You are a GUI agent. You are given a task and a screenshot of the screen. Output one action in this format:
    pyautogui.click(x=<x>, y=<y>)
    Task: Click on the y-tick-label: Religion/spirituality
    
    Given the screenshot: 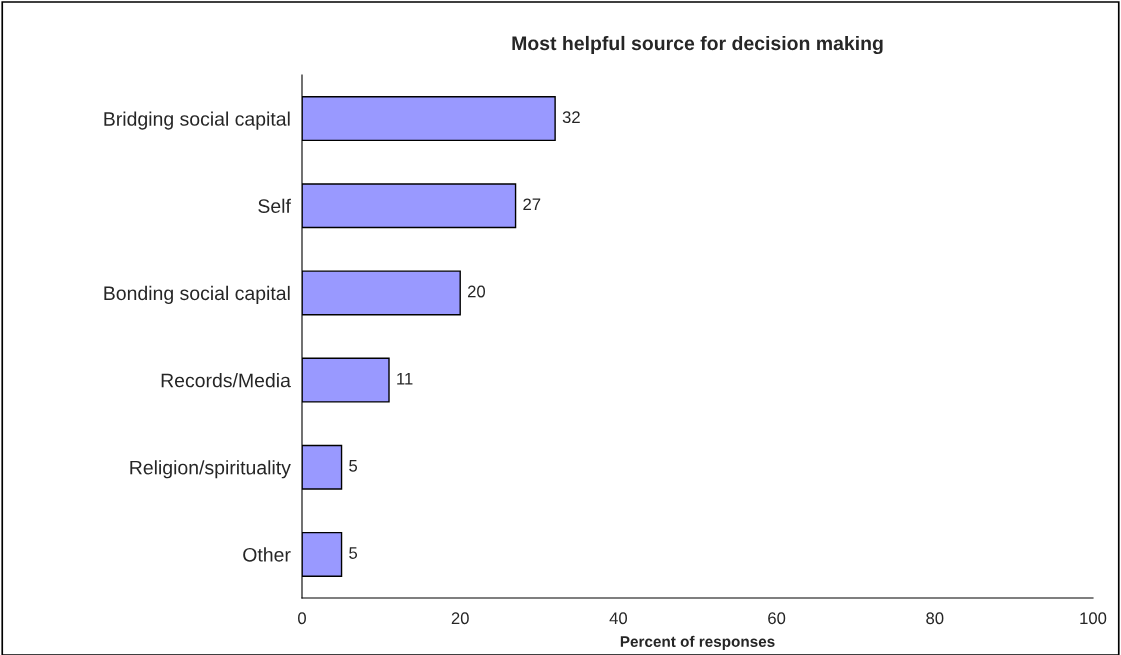 What is the action you would take?
    pyautogui.click(x=210, y=469)
    